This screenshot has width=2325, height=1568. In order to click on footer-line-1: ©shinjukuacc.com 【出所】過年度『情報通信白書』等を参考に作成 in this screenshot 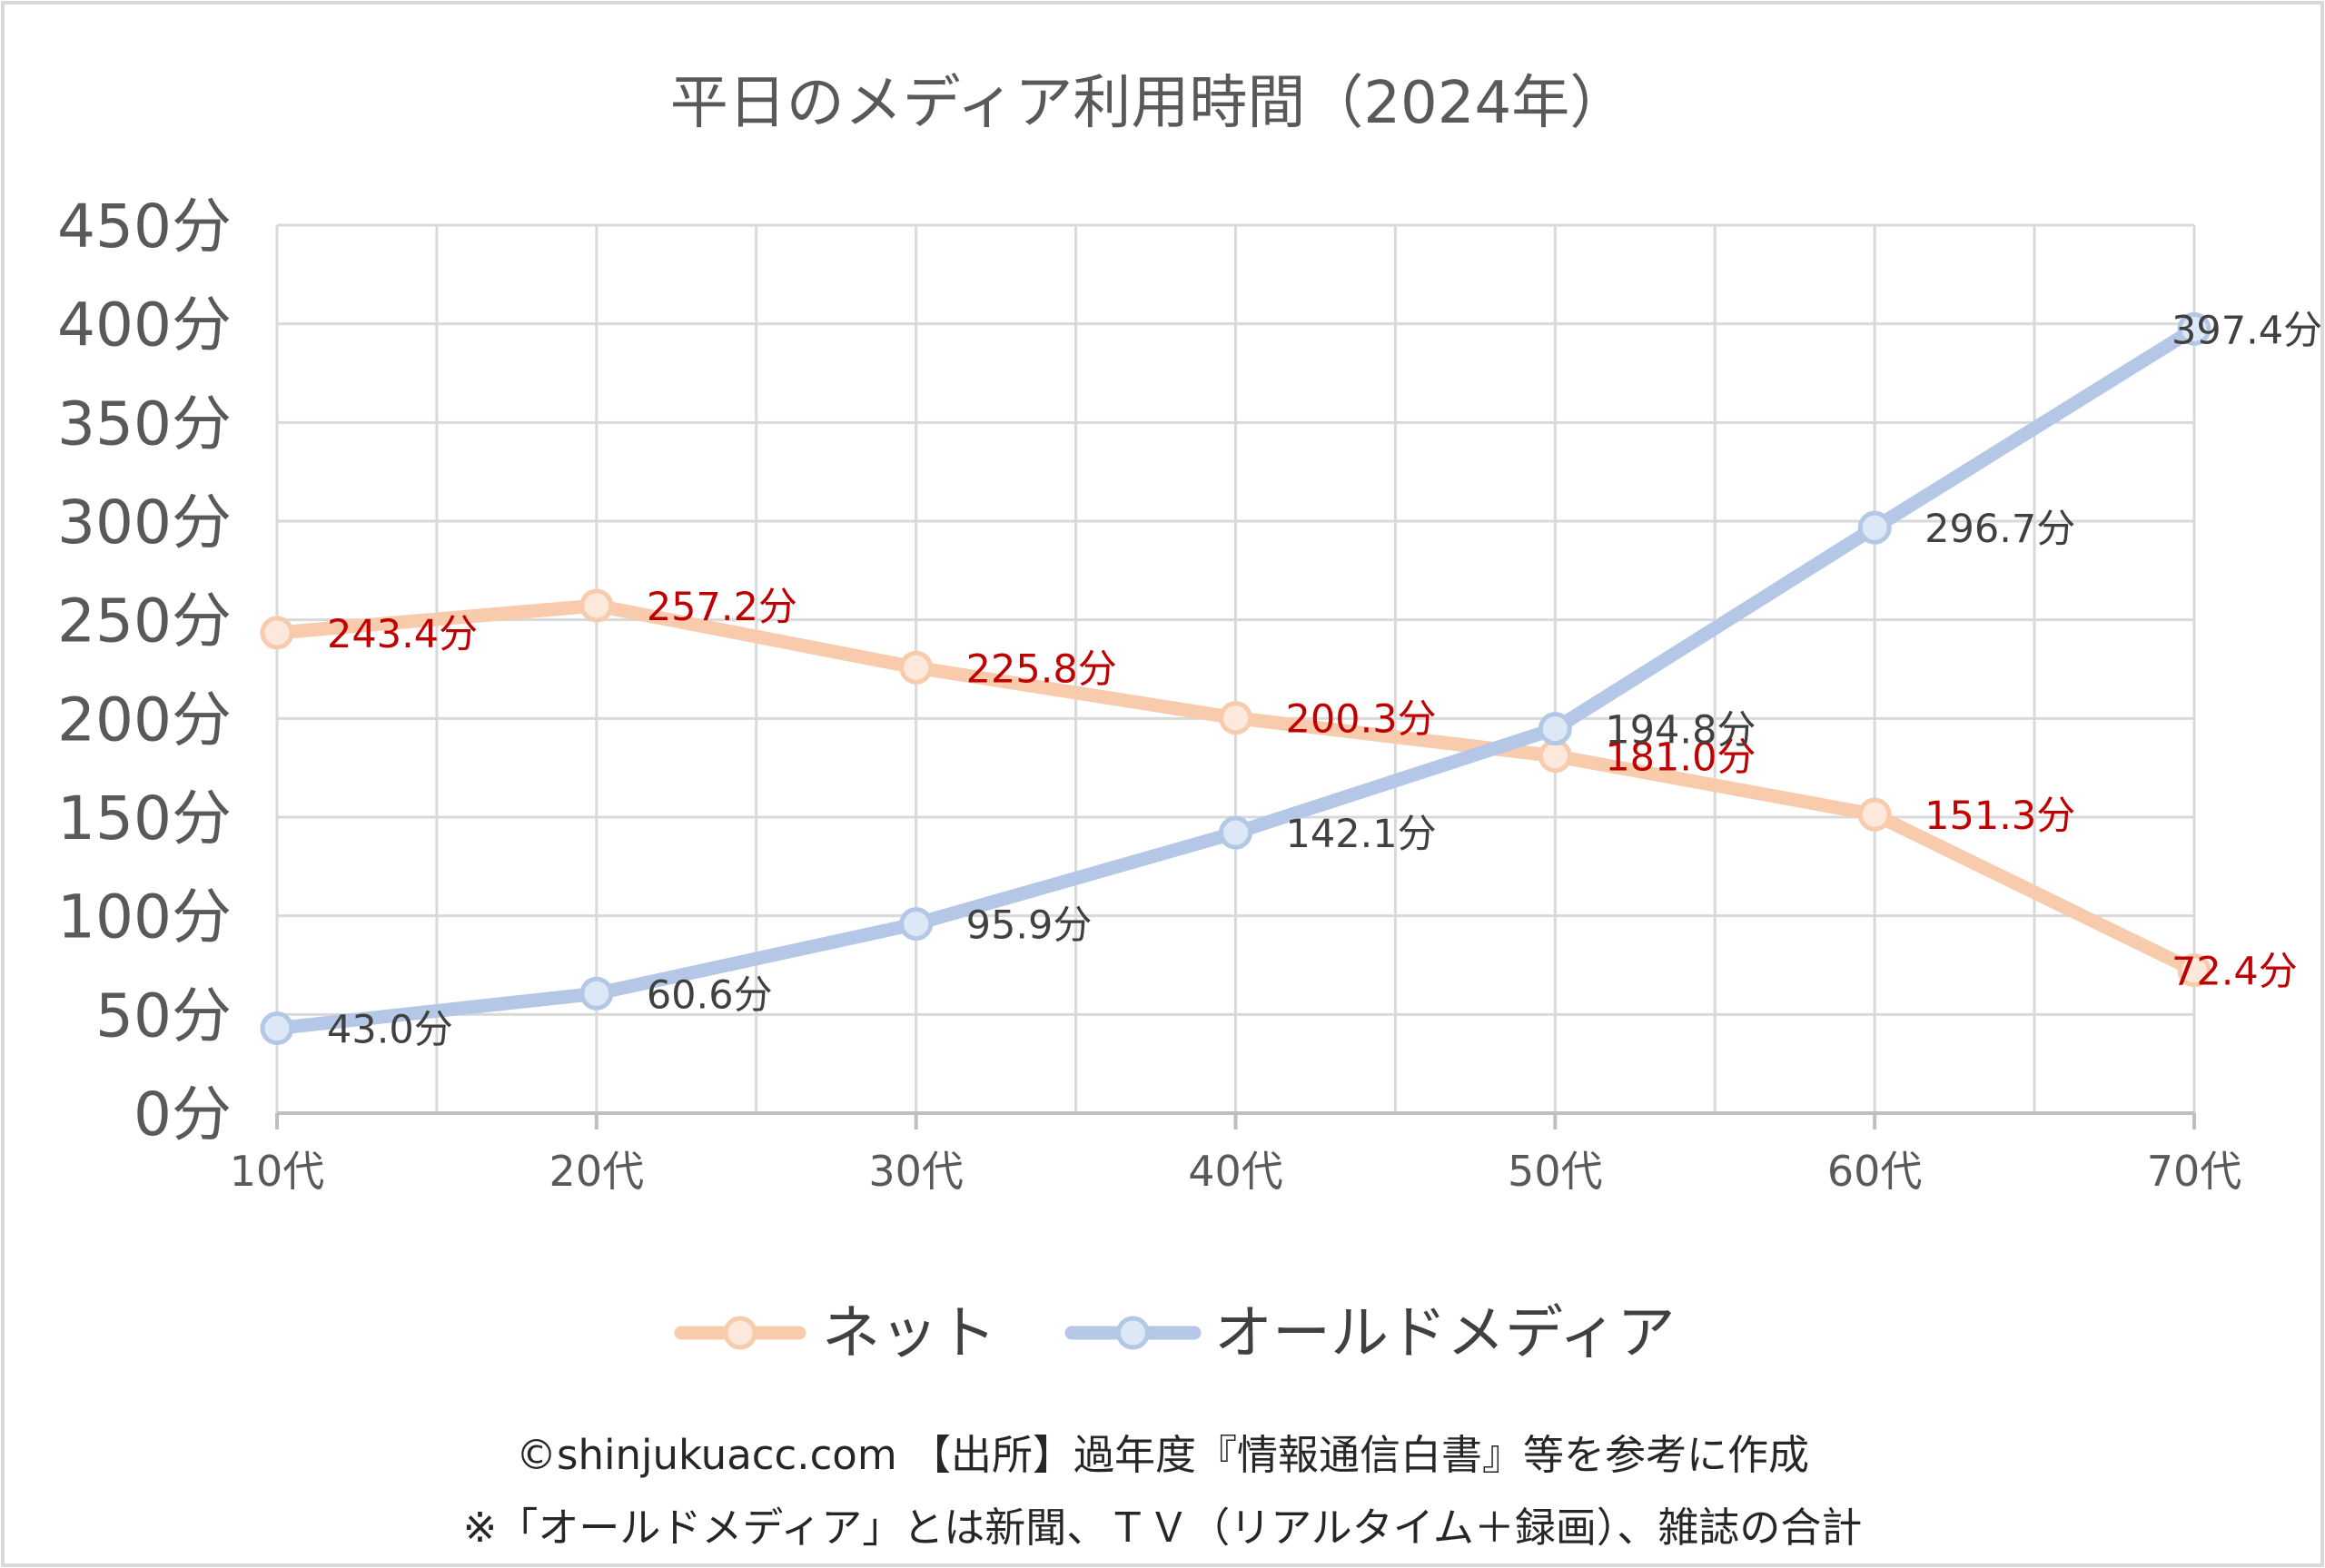, I will do `click(1162, 1455)`.